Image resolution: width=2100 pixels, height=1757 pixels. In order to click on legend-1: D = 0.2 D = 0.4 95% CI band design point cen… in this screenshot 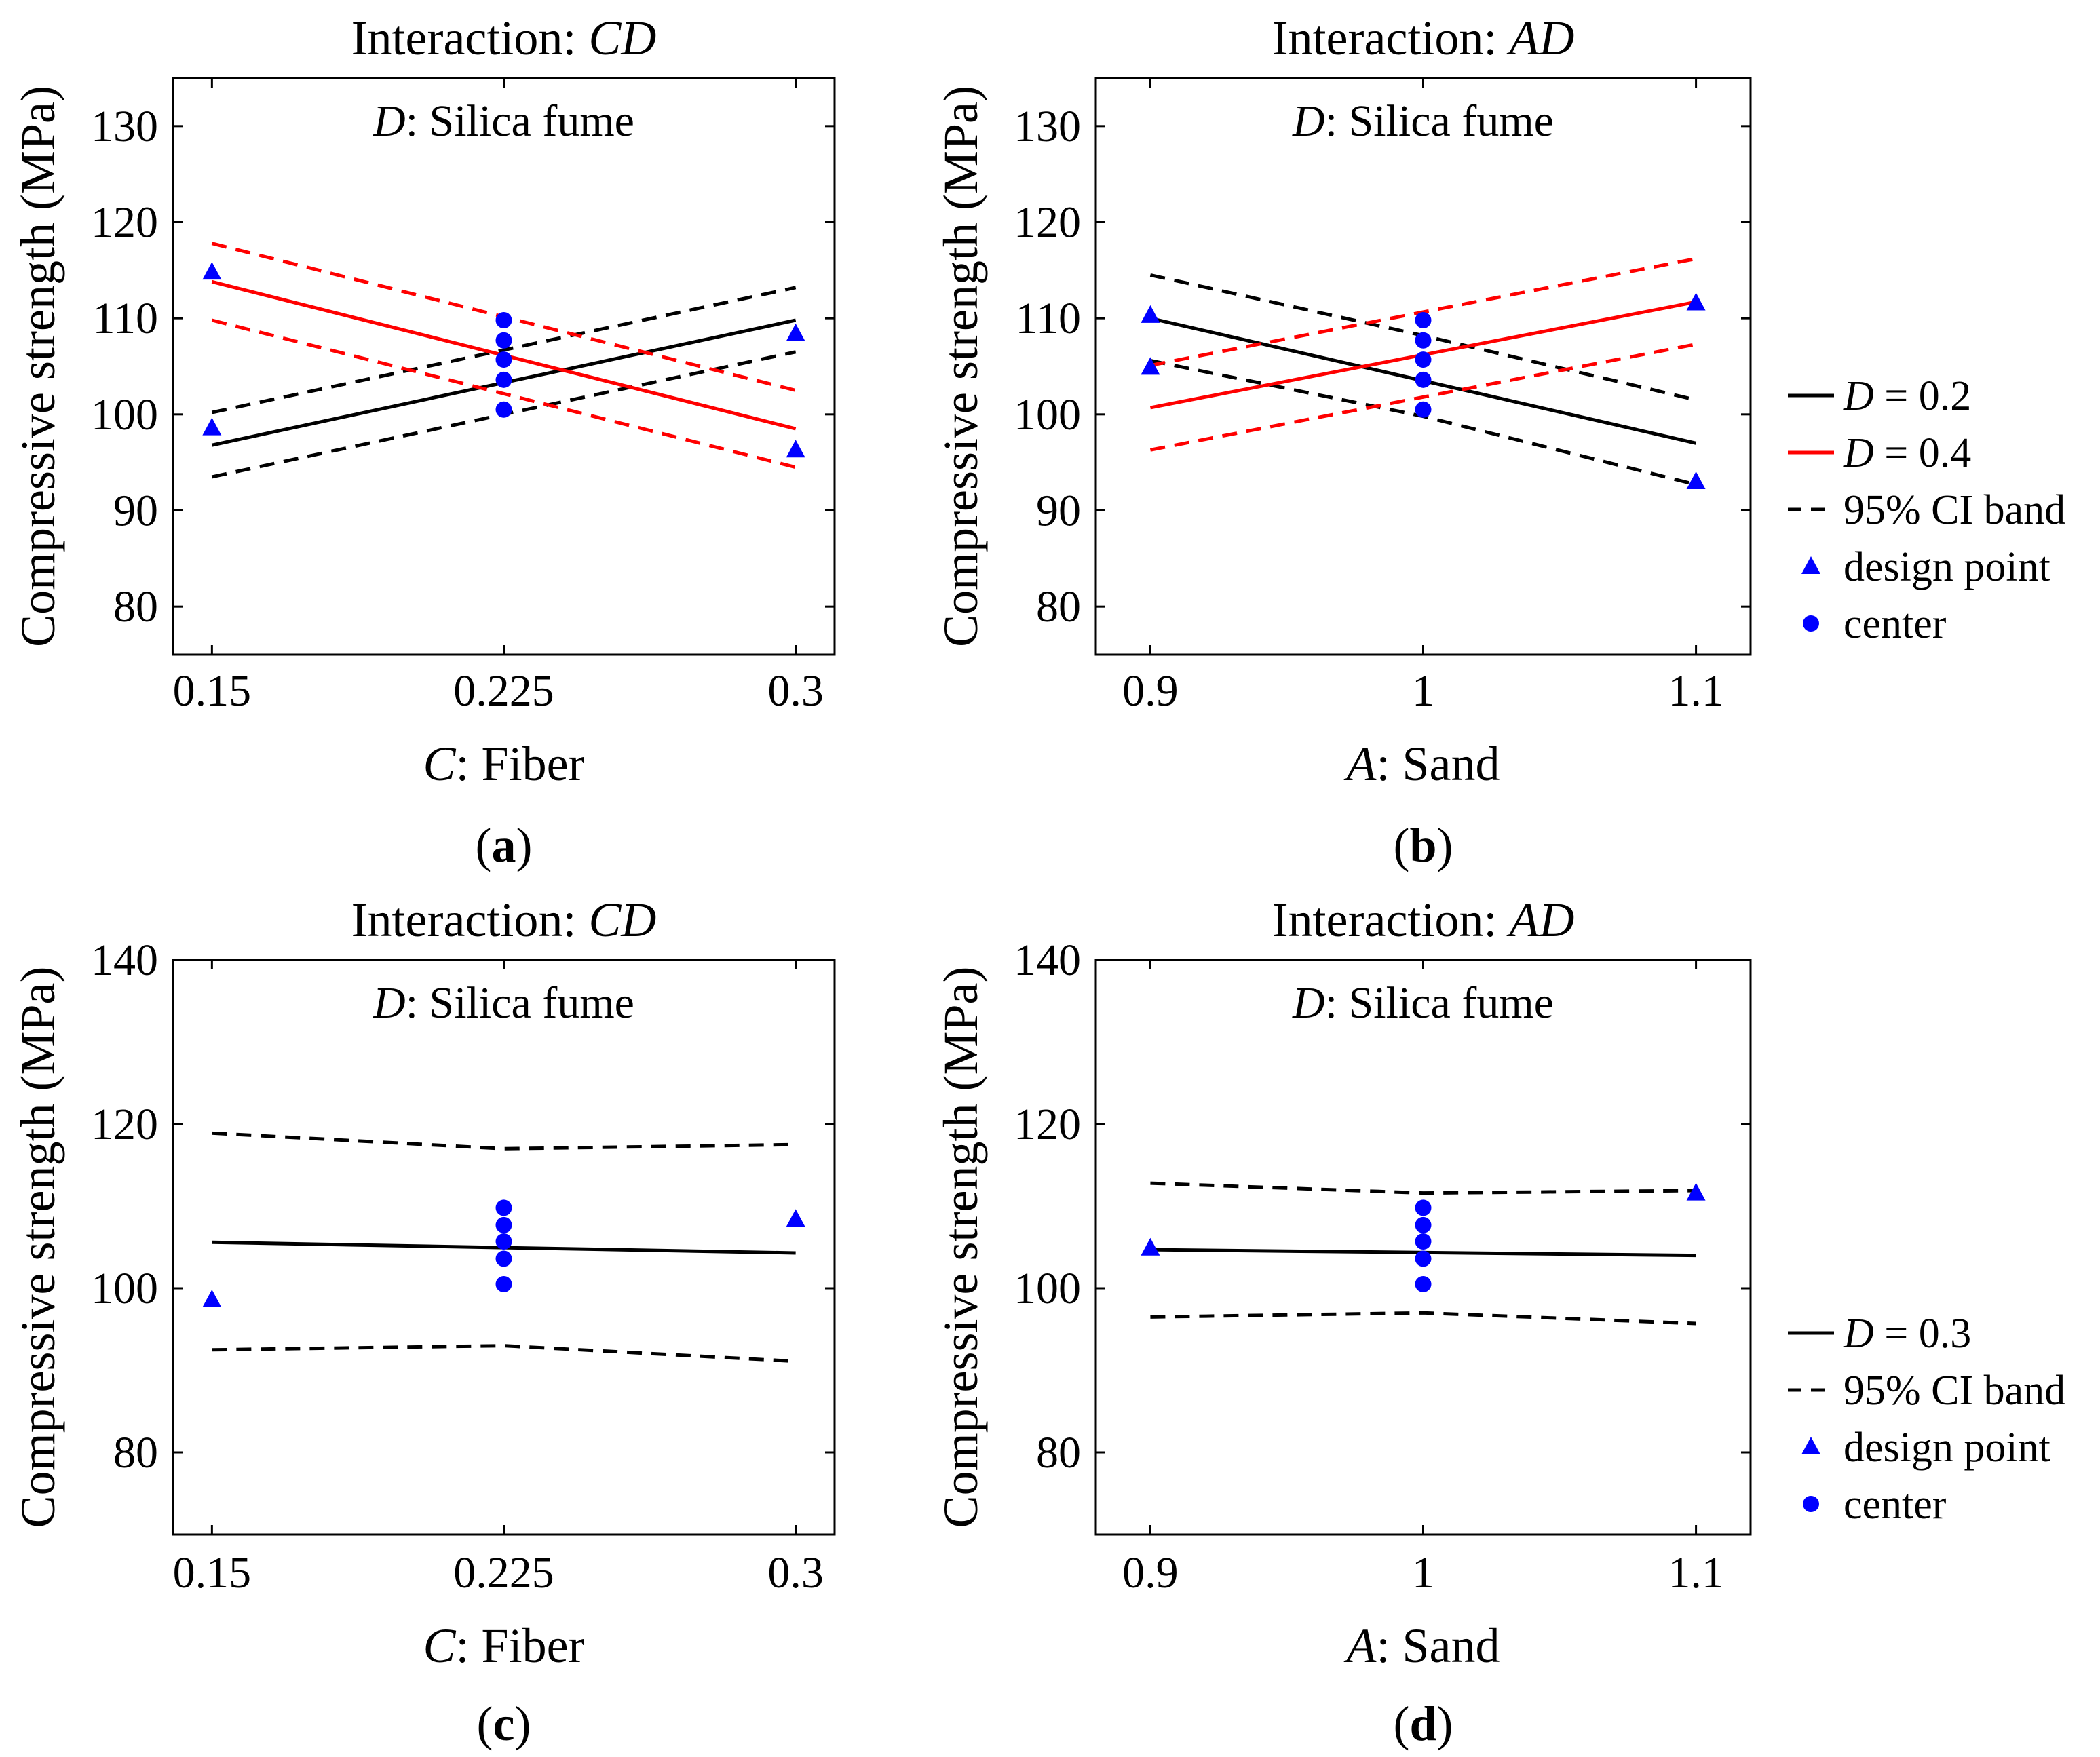, I will do `click(1926, 510)`.